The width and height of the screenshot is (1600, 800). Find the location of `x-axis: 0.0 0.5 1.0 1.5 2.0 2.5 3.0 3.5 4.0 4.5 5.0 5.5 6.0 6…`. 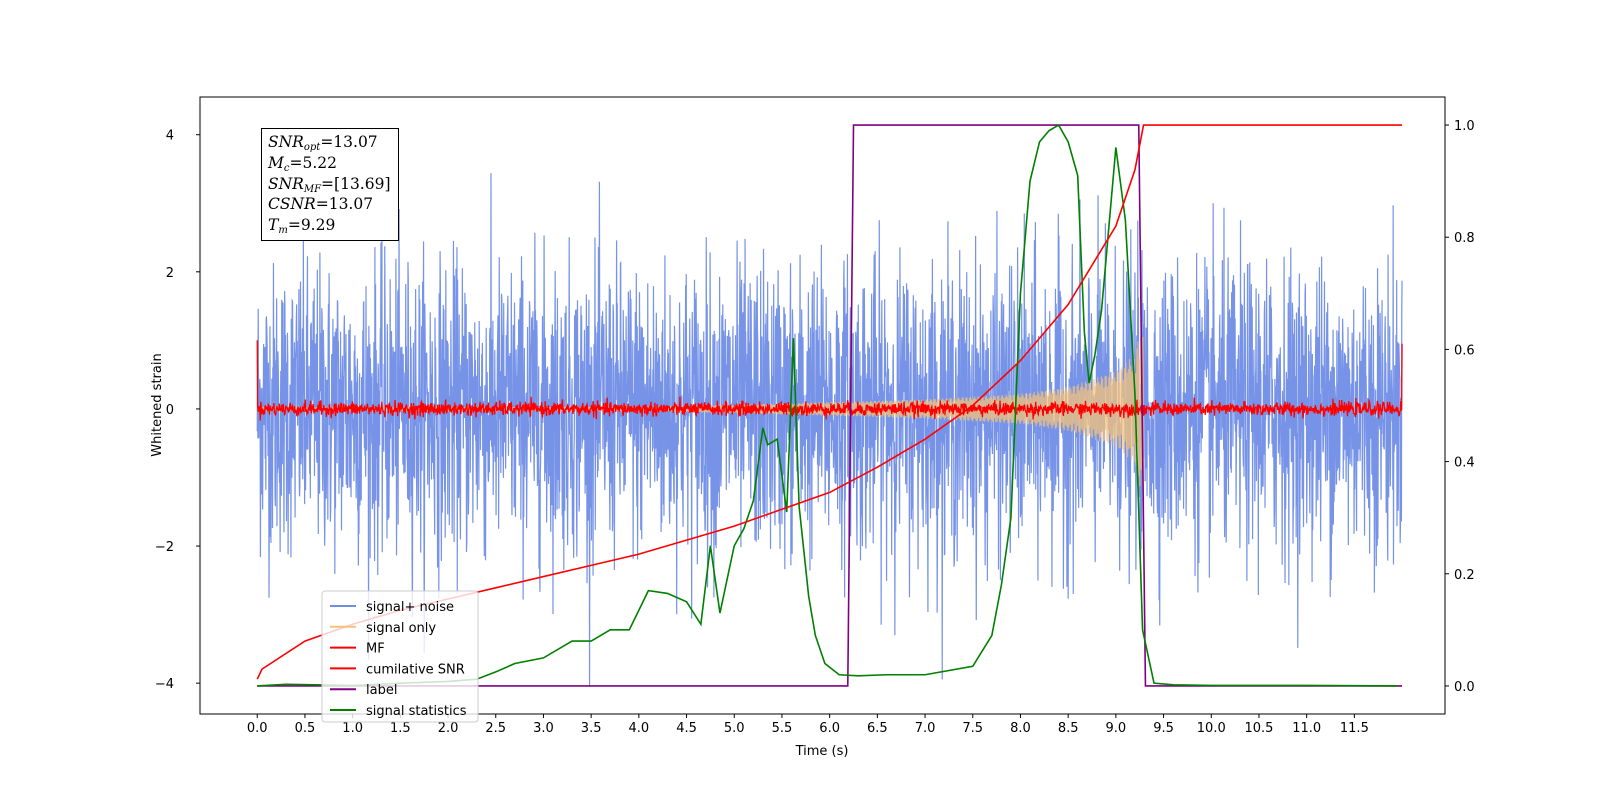

x-axis: 0.0 0.5 1.0 1.5 2.0 2.5 3.0 3.5 4.0 4.5 5.0 5.5 6.0 6… is located at coordinates (808, 725).